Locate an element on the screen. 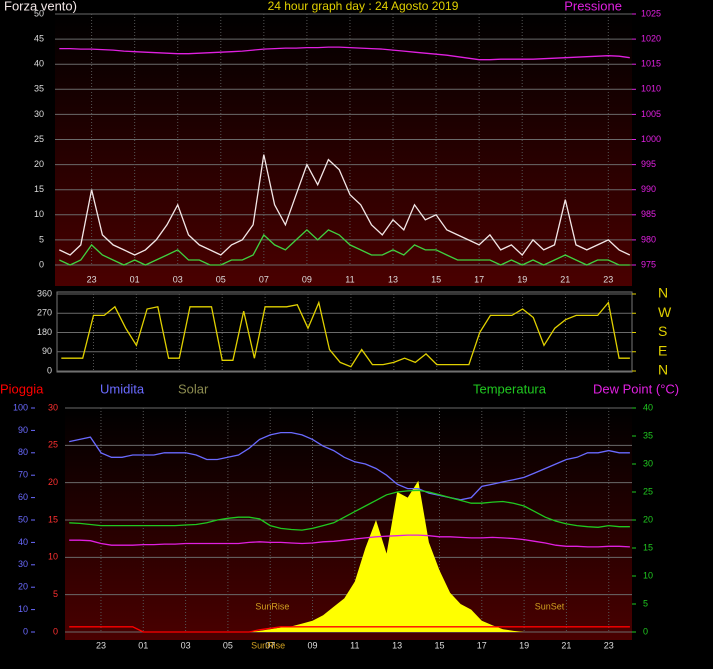 Image resolution: width=713 pixels, height=669 pixels. y2-tick-label: 1000 is located at coordinates (651, 139).